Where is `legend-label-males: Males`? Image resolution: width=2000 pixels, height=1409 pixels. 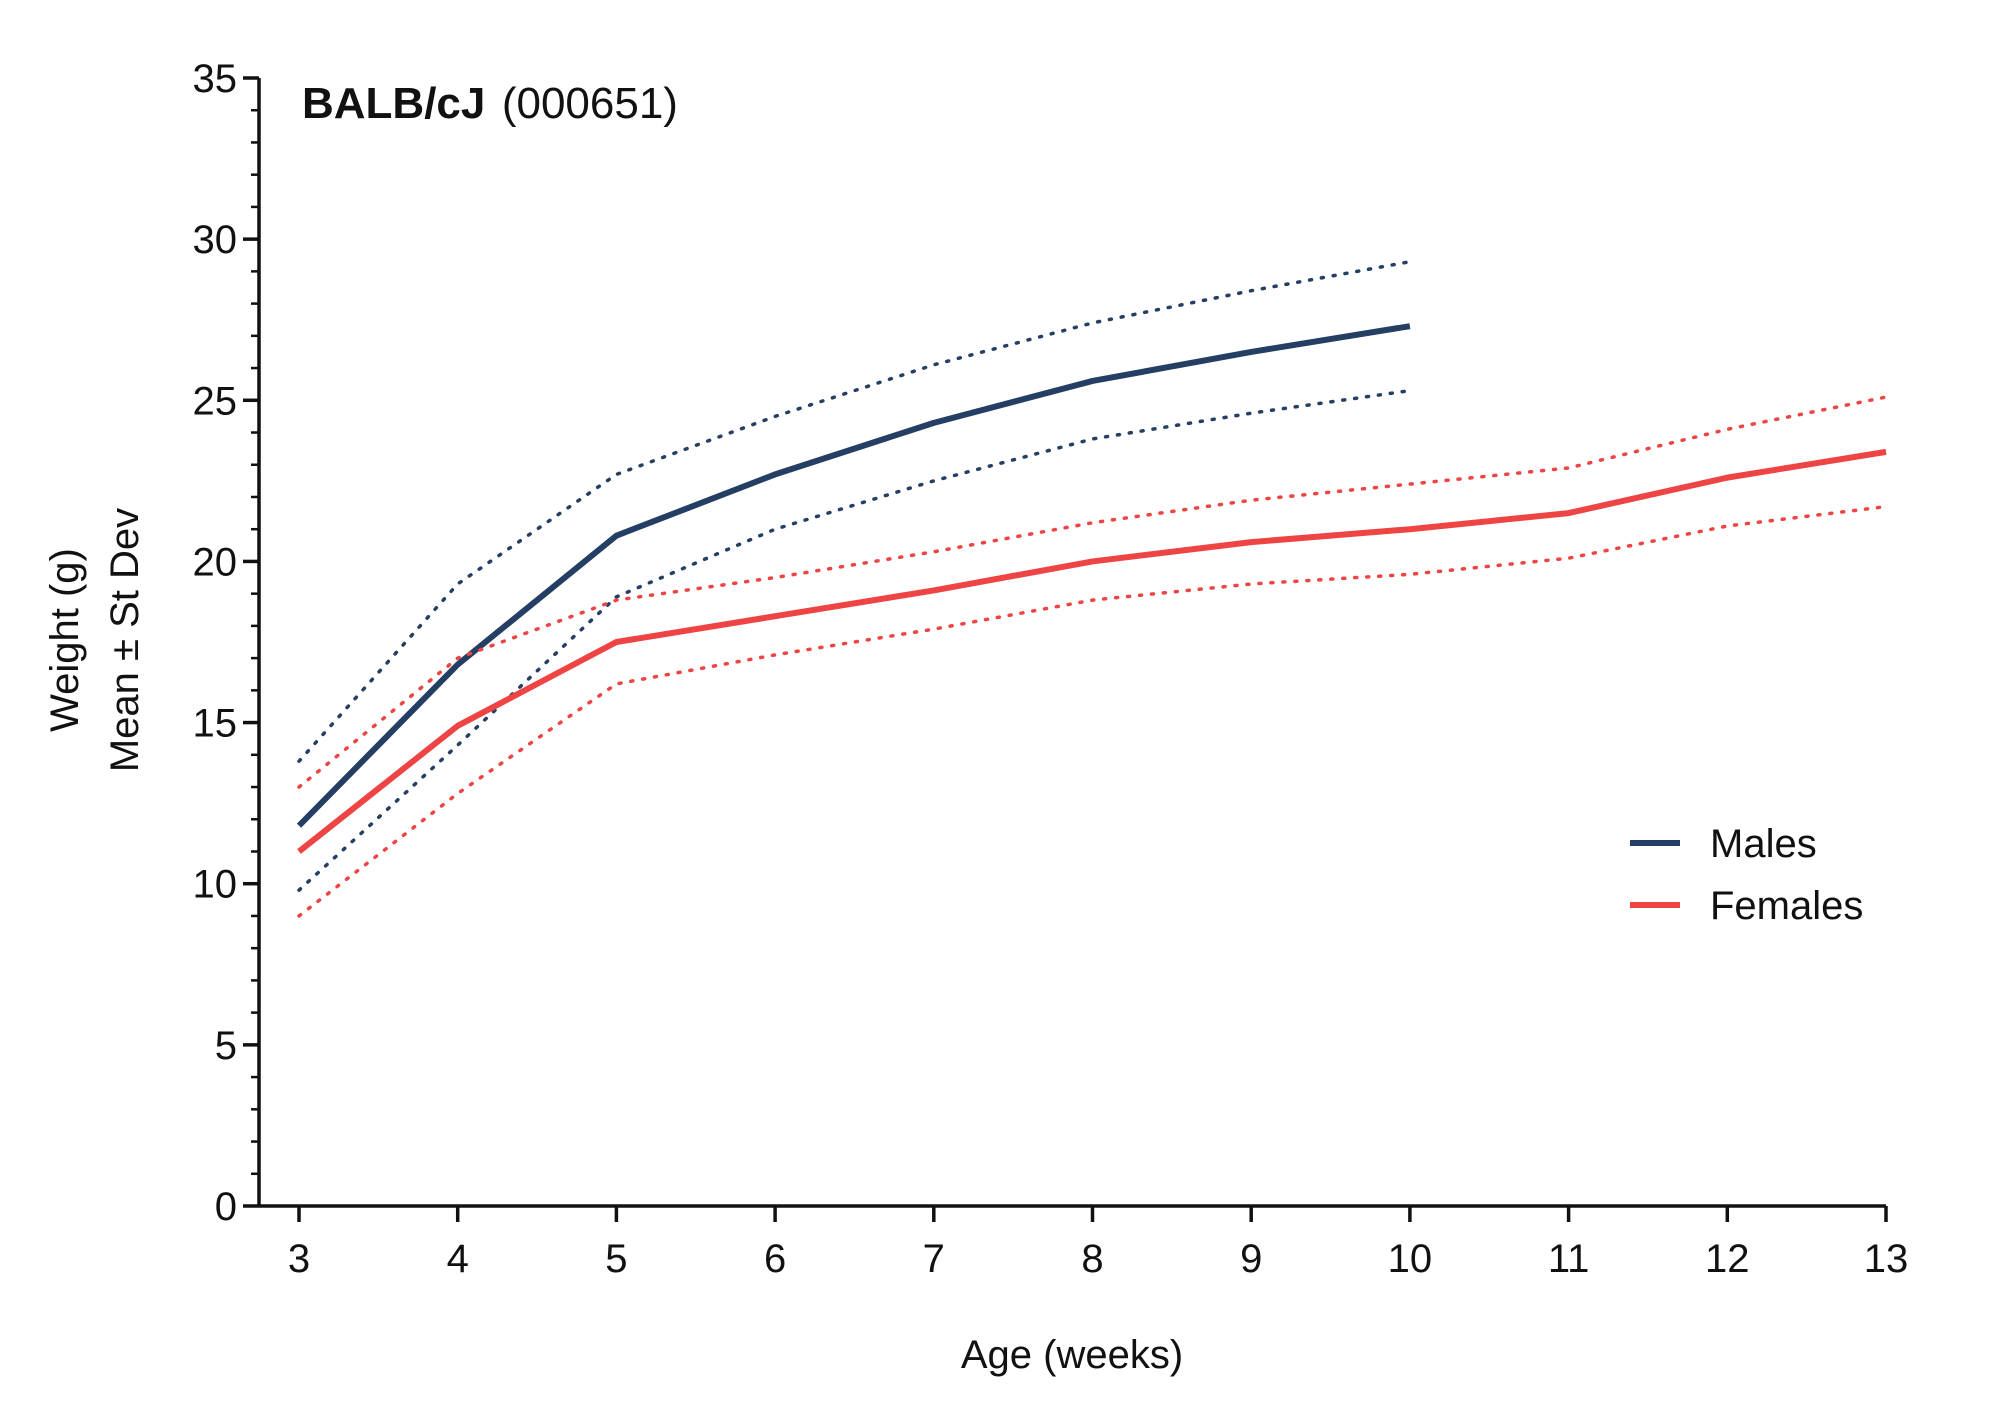 legend-label-males: Males is located at coordinates (1763, 844).